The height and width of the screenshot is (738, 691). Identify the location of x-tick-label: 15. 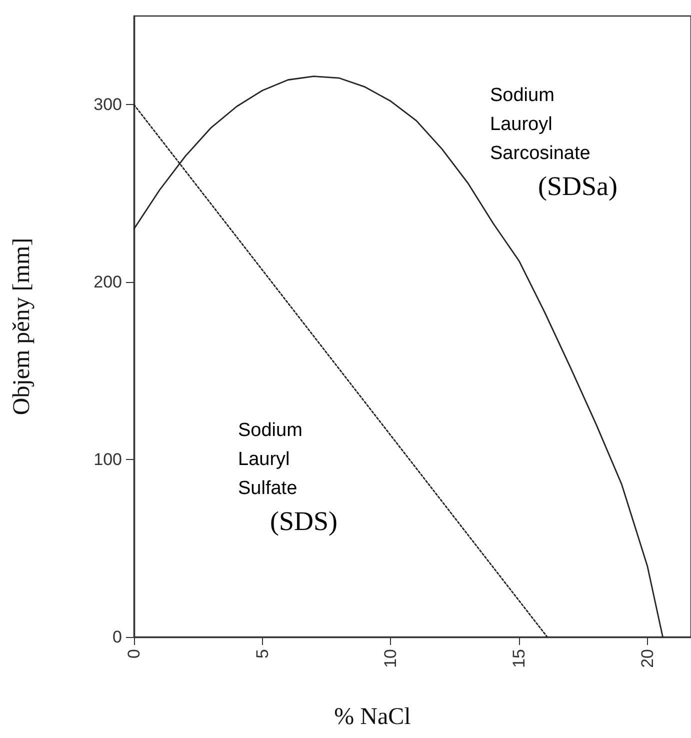
(519, 658).